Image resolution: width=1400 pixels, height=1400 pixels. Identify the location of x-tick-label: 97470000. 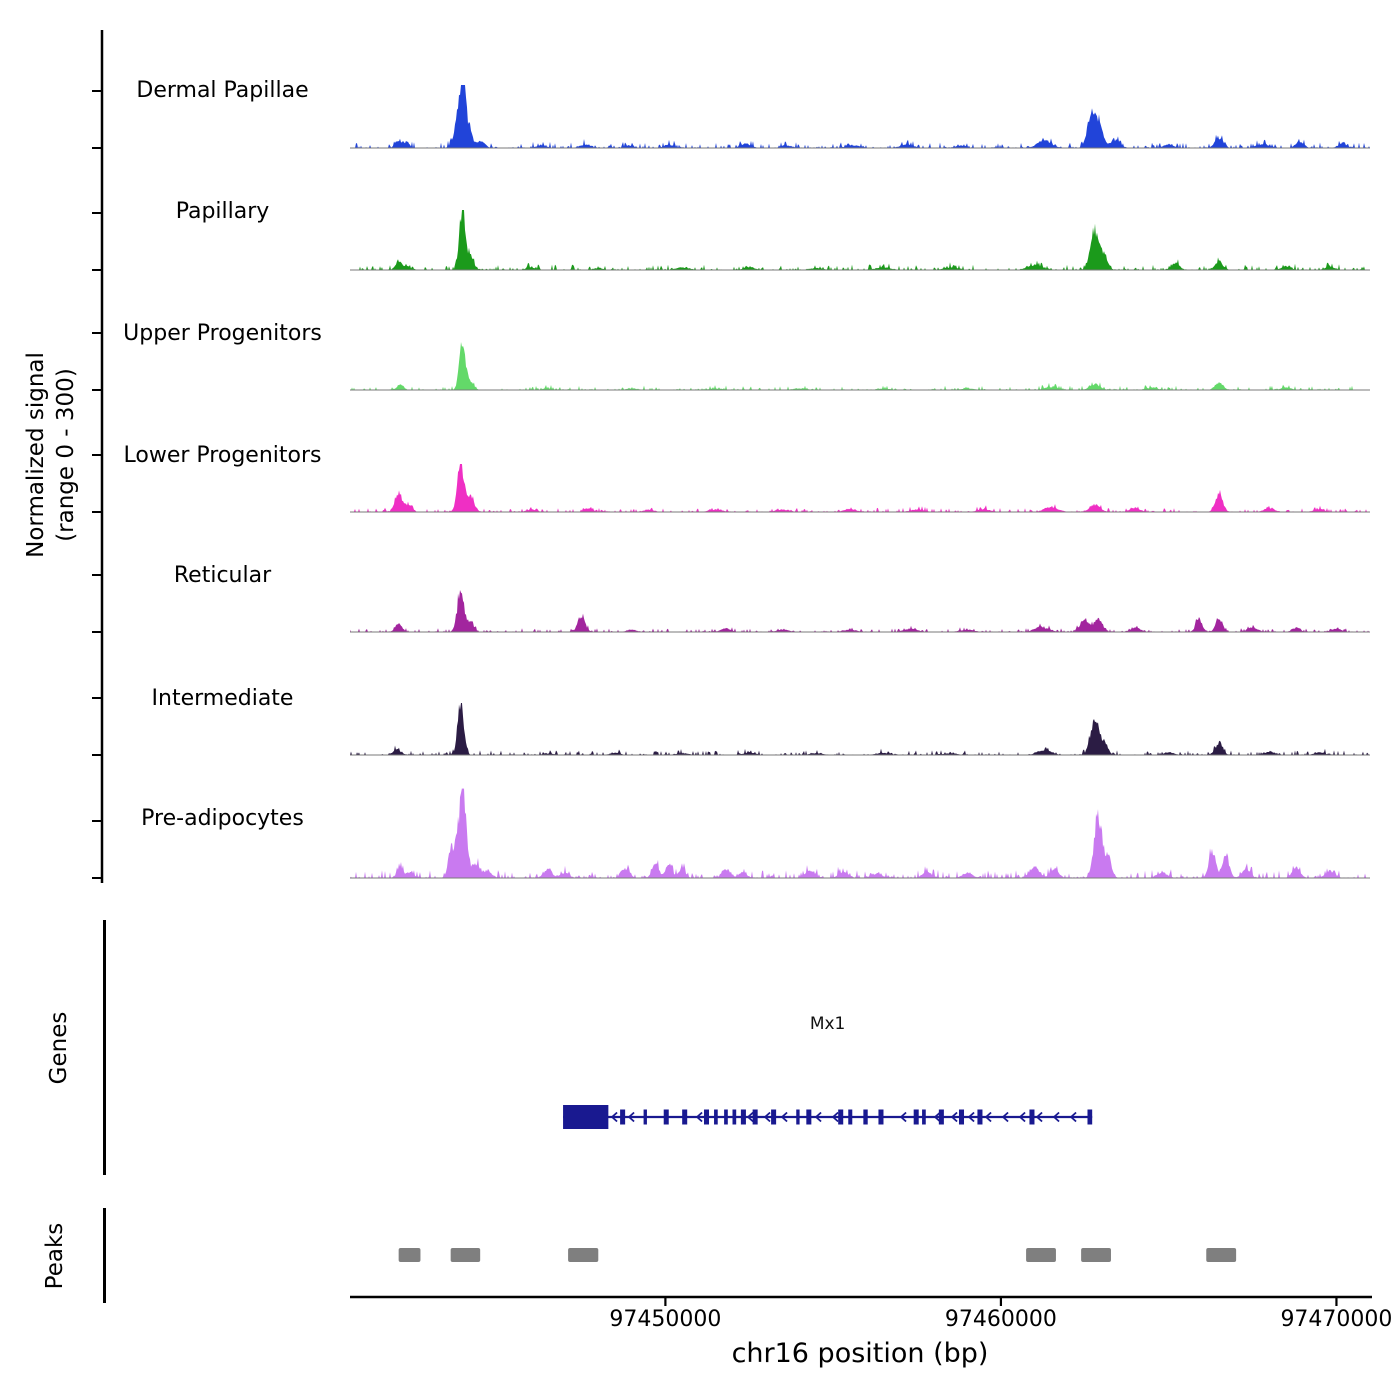
(1336, 1319).